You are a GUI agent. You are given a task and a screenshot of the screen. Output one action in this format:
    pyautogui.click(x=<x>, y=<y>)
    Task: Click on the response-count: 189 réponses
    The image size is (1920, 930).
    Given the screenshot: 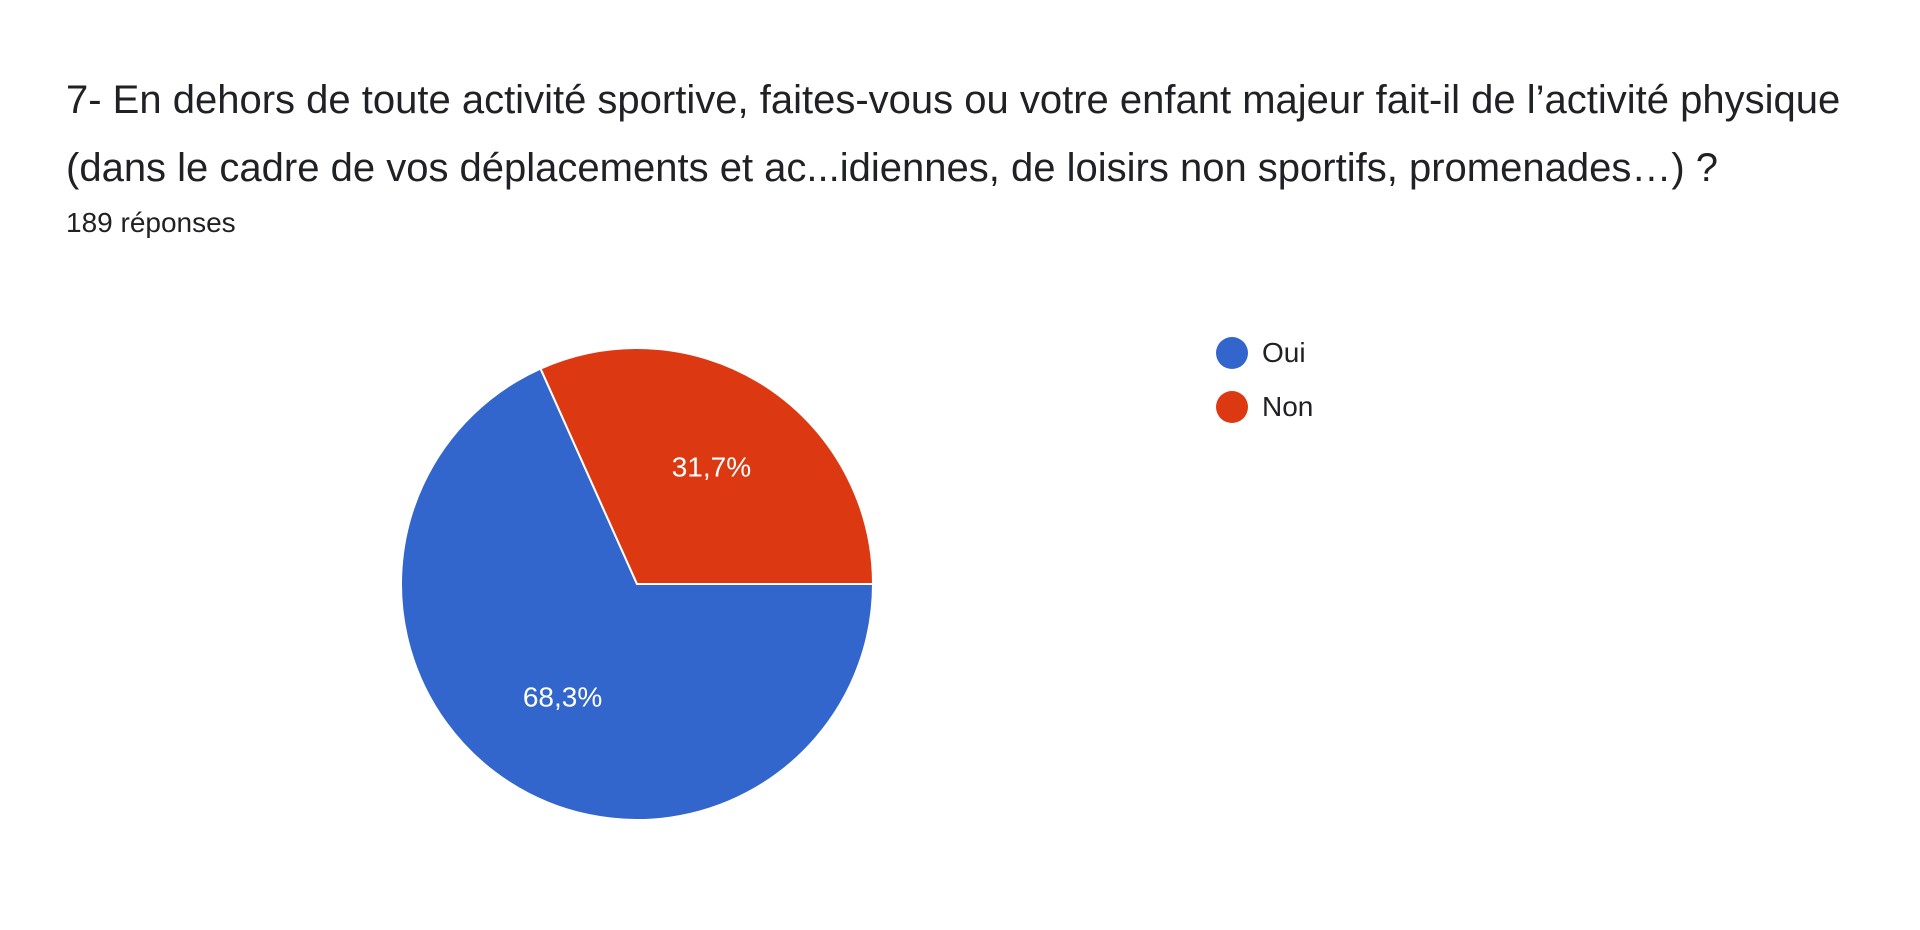 What is the action you would take?
    pyautogui.click(x=151, y=222)
    